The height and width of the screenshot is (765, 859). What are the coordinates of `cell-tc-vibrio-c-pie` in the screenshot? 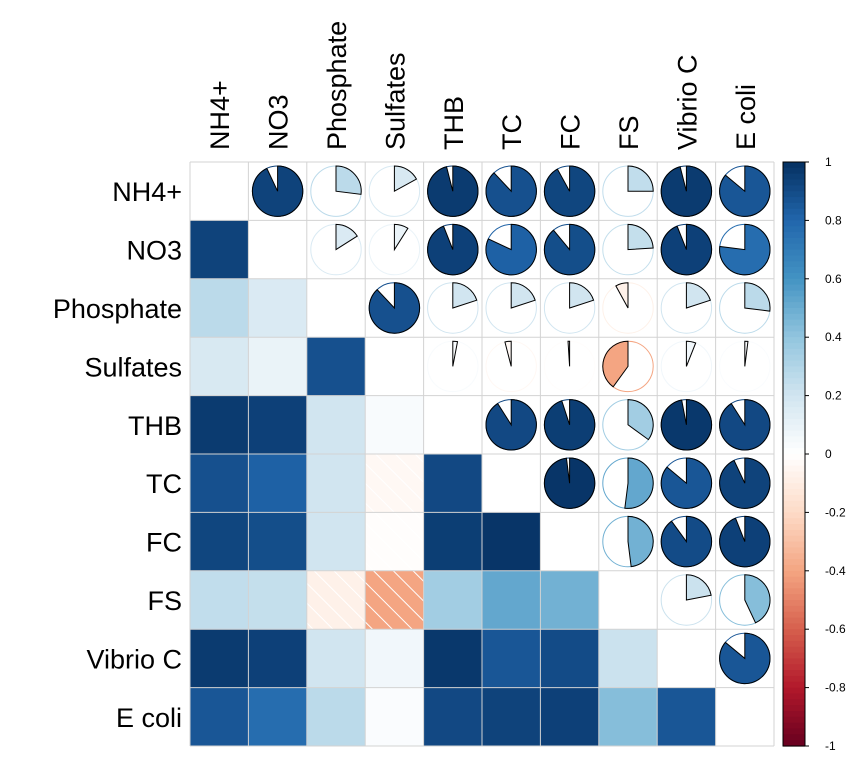 It's located at (686, 483).